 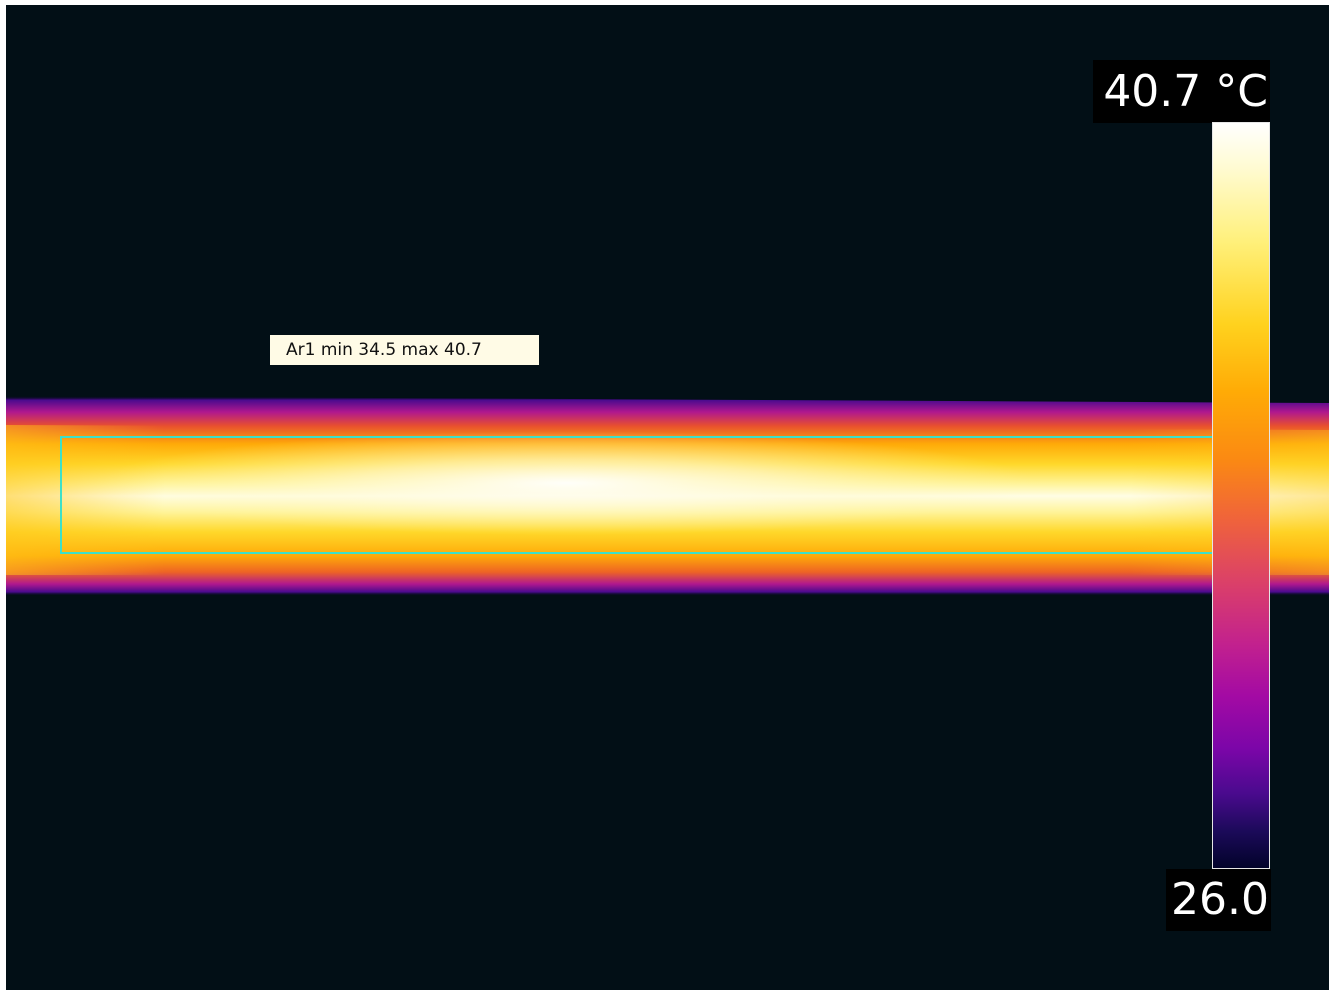 I want to click on scale-min-temperature: 26.0, so click(x=1218, y=900).